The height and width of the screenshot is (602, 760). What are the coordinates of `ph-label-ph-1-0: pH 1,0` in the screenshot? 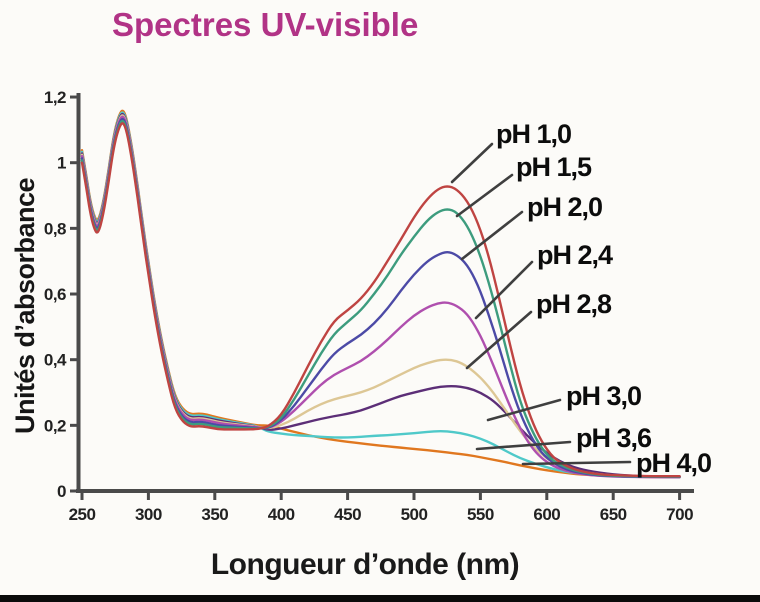 It's located at (533, 134).